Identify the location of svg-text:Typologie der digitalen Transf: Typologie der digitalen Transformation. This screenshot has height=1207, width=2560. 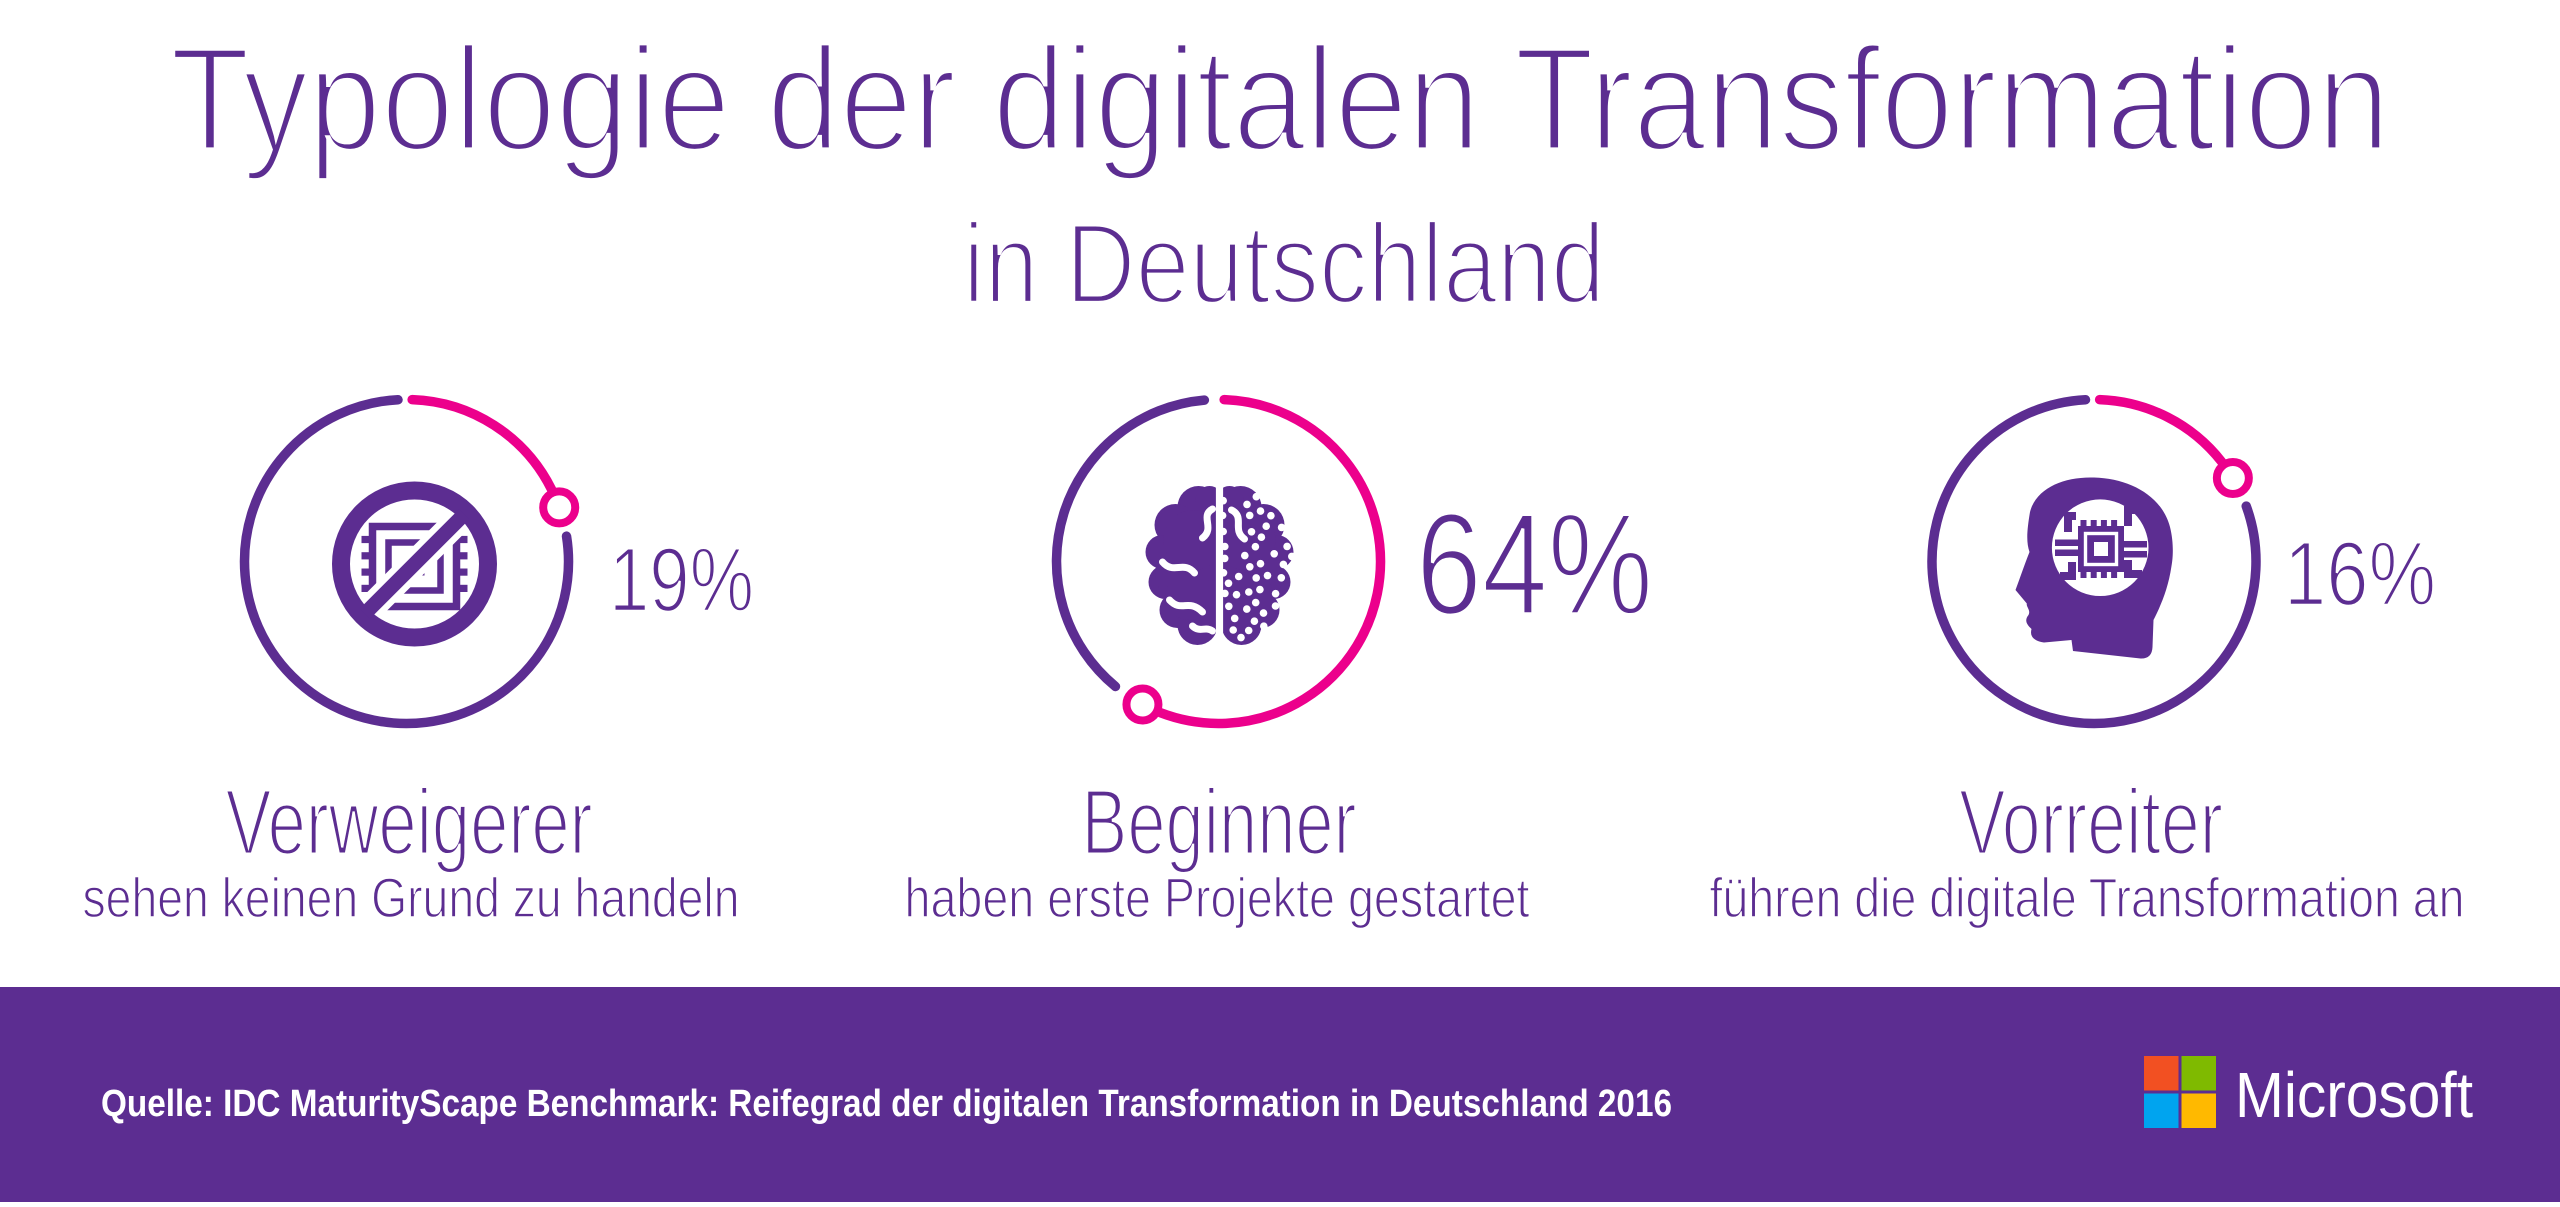
(1280, 99).